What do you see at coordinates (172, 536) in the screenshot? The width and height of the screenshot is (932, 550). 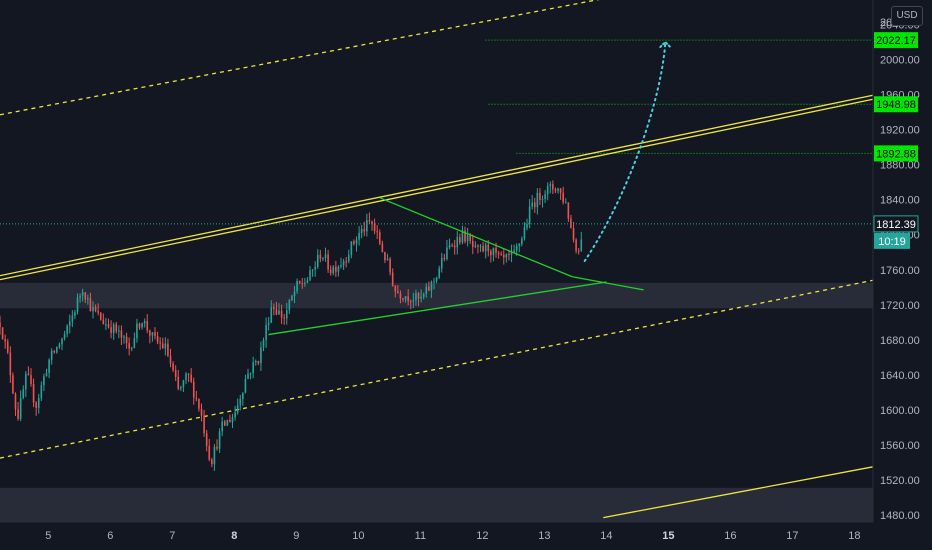 I see `time-tick-label: 7` at bounding box center [172, 536].